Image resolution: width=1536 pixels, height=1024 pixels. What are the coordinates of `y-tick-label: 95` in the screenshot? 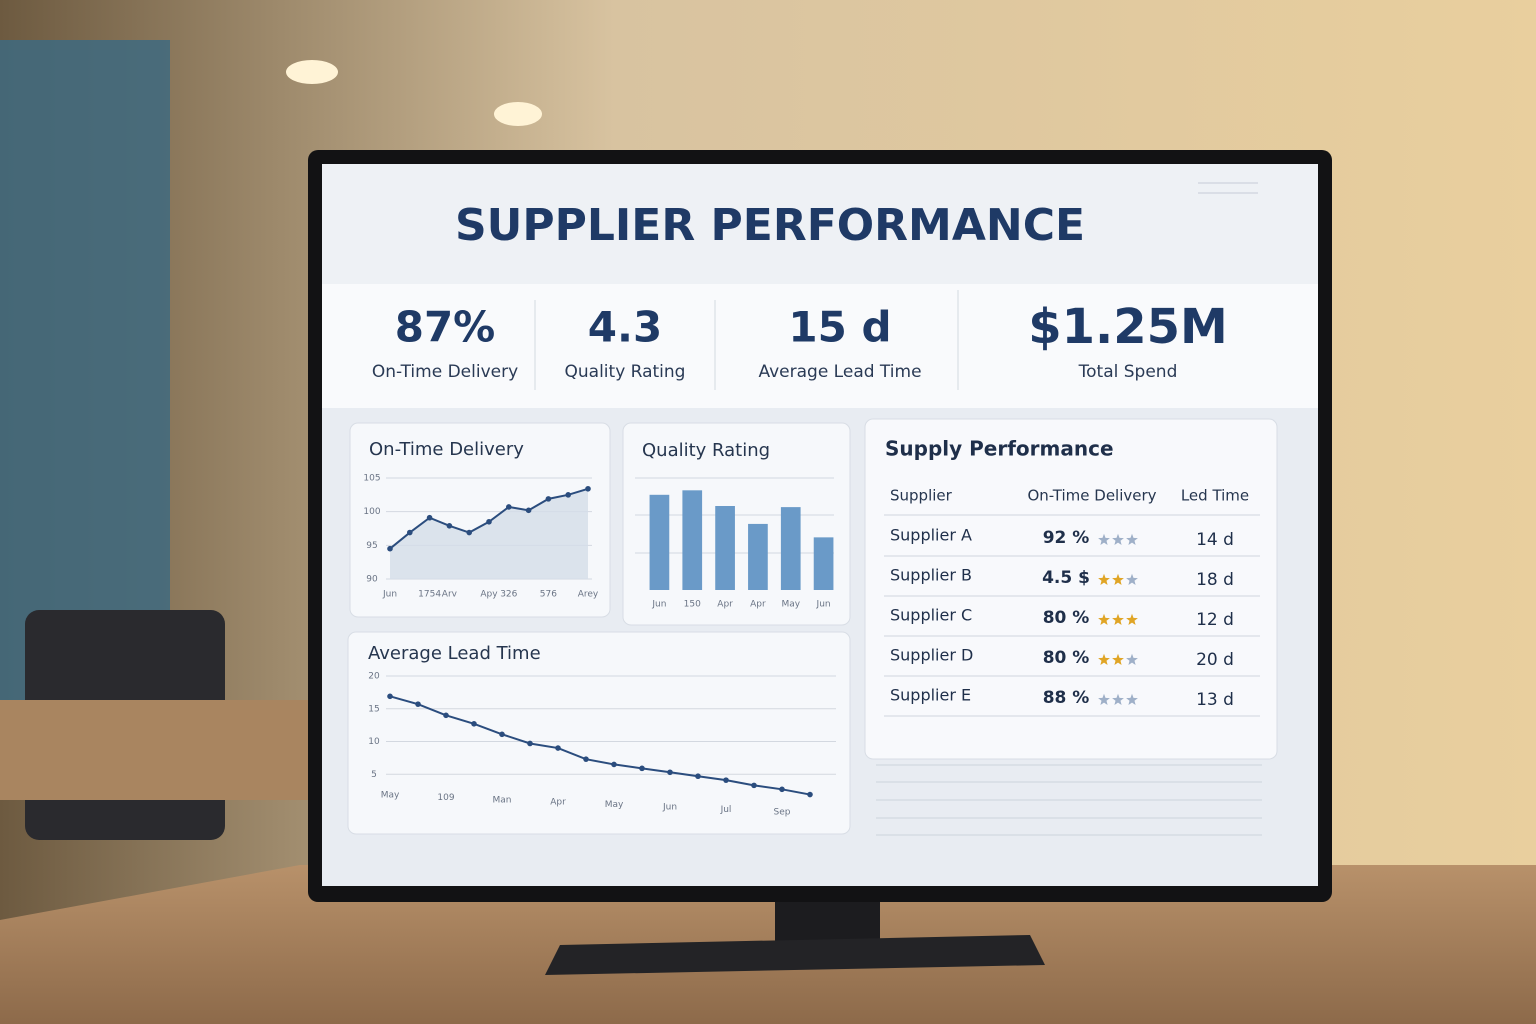 It's located at (371, 546).